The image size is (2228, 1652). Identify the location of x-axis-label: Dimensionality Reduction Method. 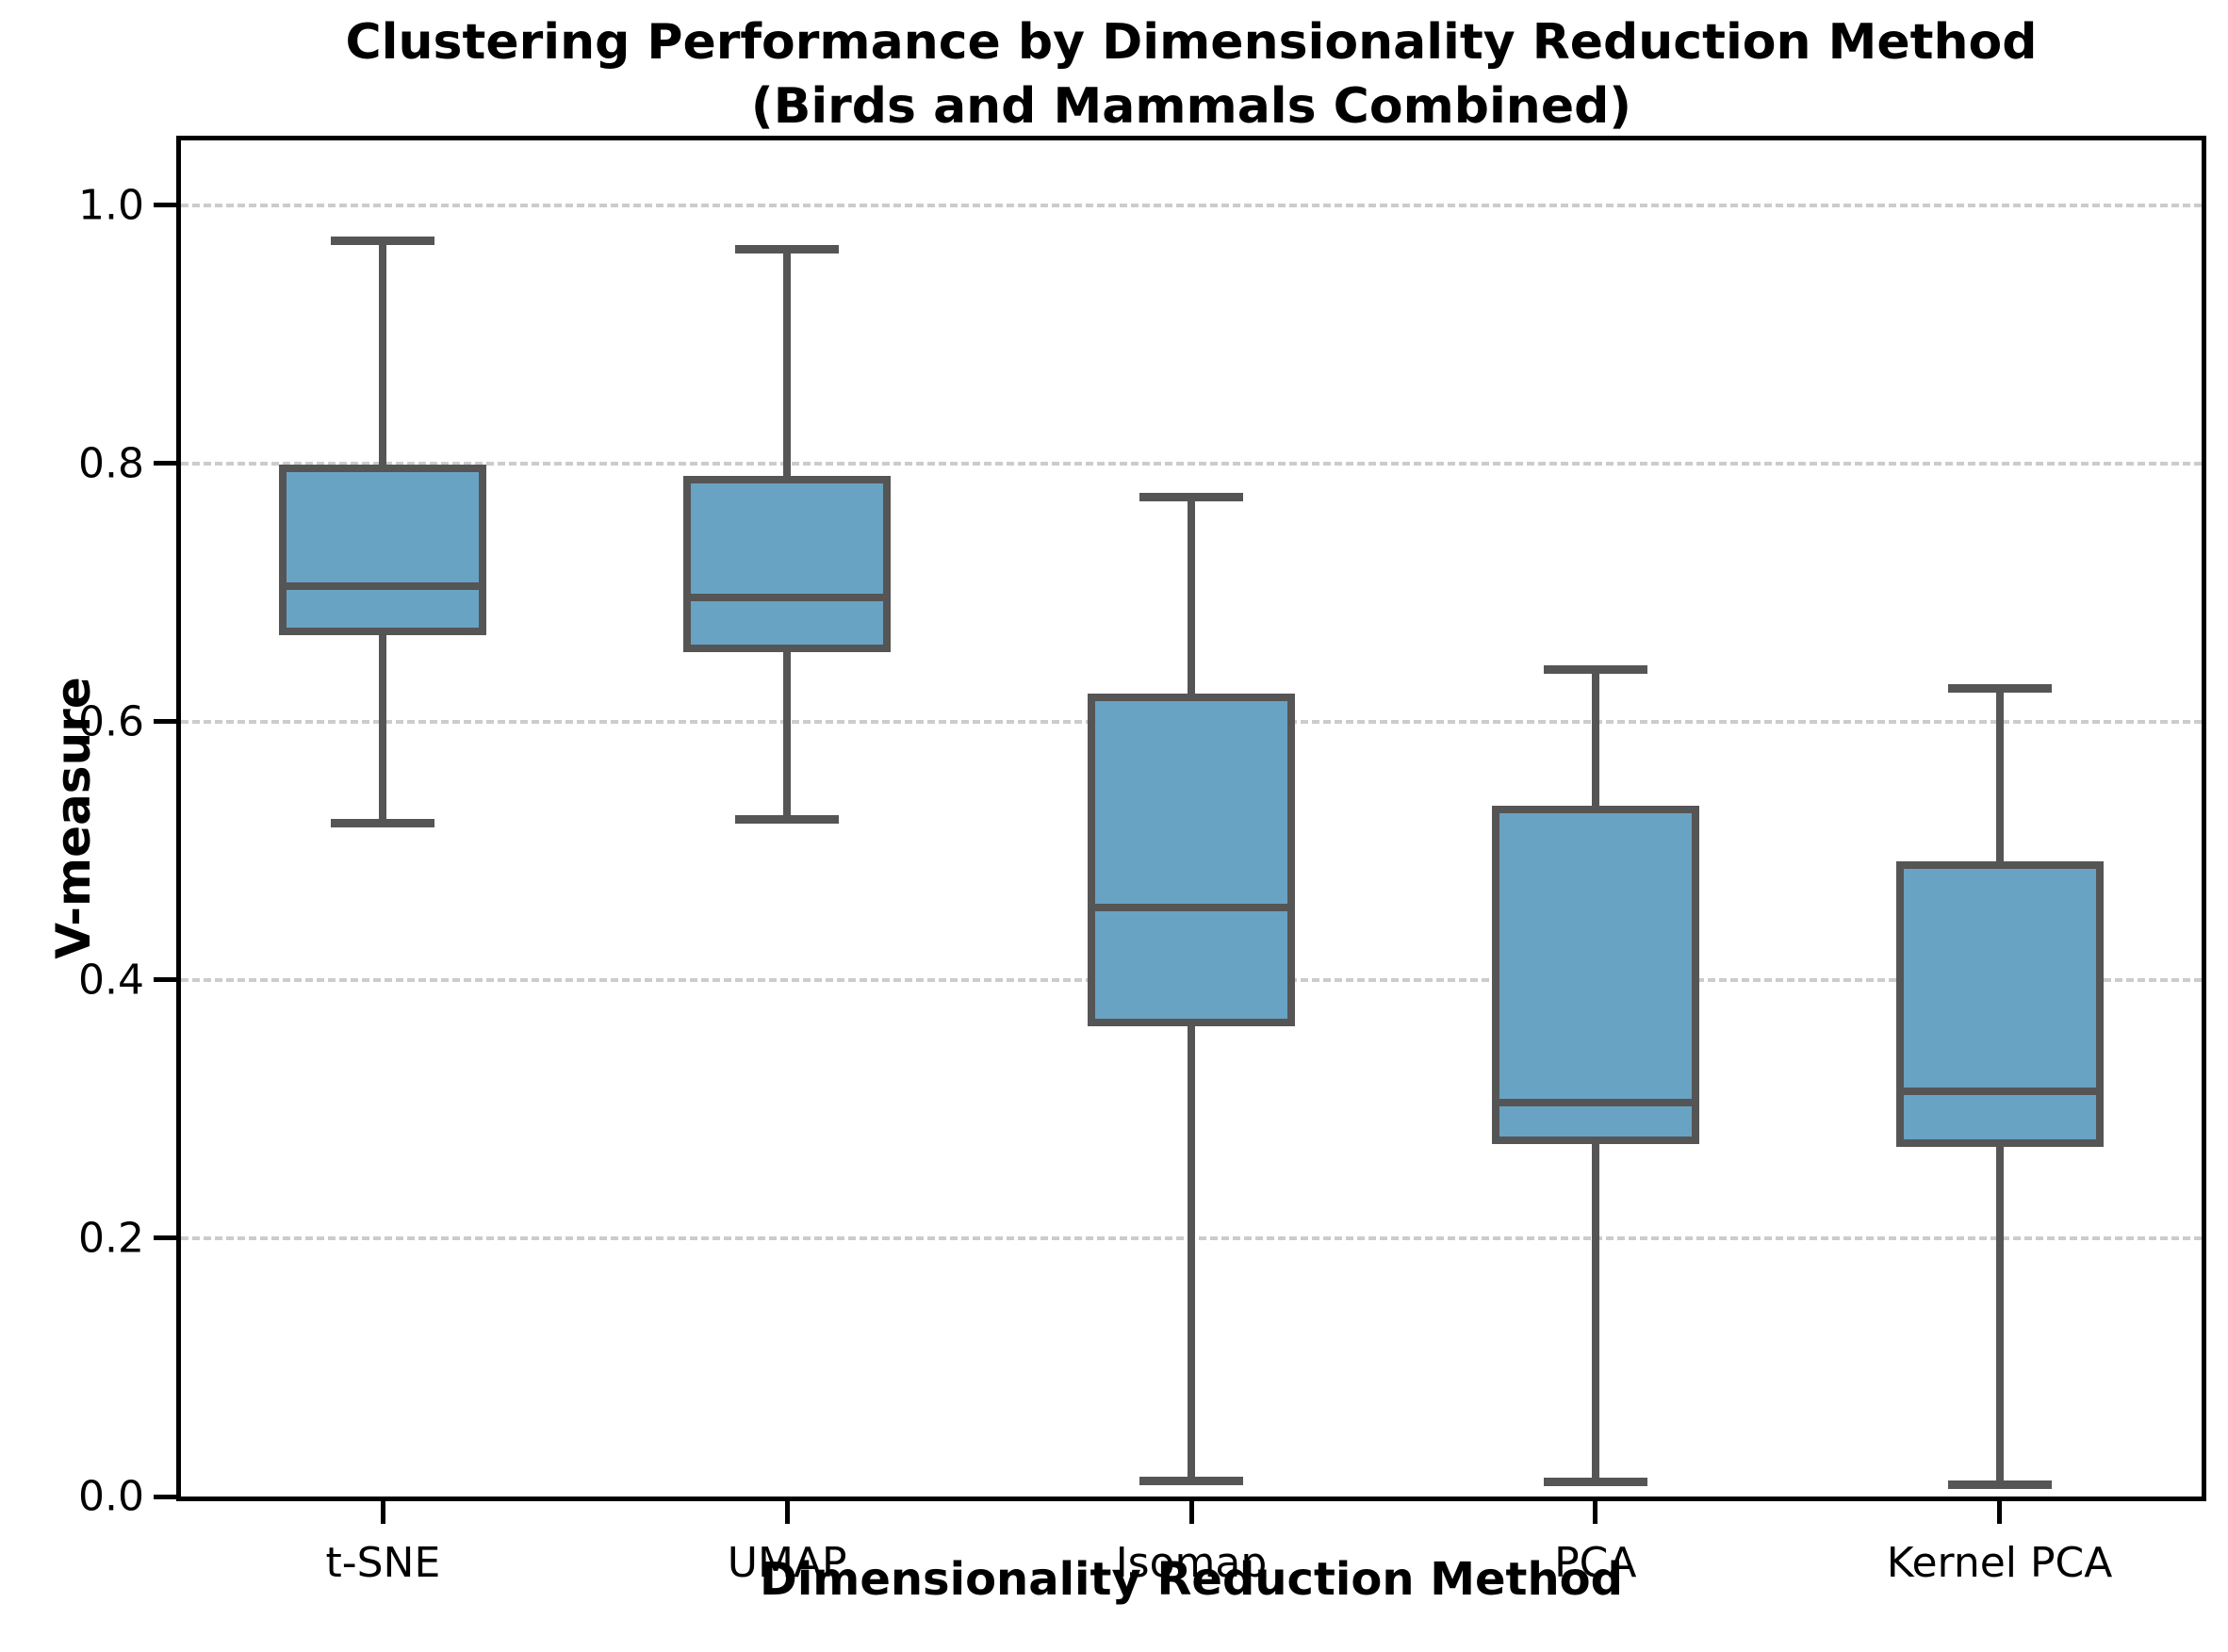
(1191, 1579).